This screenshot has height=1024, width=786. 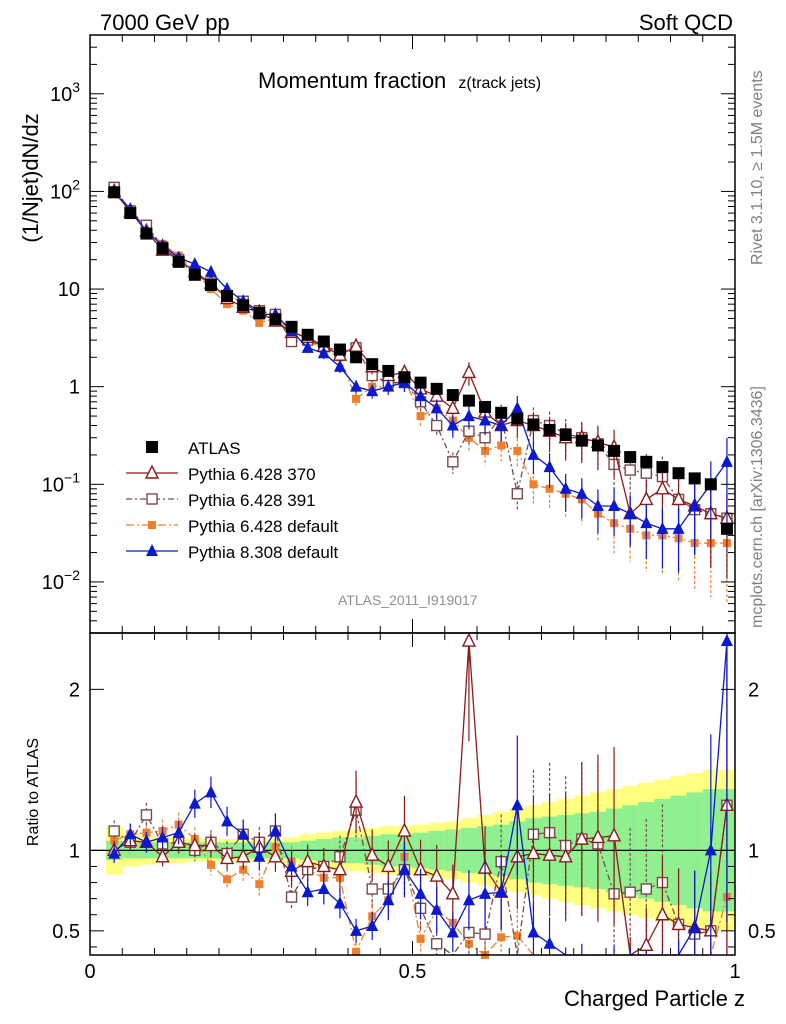 I want to click on y-tick-label: 10², so click(x=65, y=189).